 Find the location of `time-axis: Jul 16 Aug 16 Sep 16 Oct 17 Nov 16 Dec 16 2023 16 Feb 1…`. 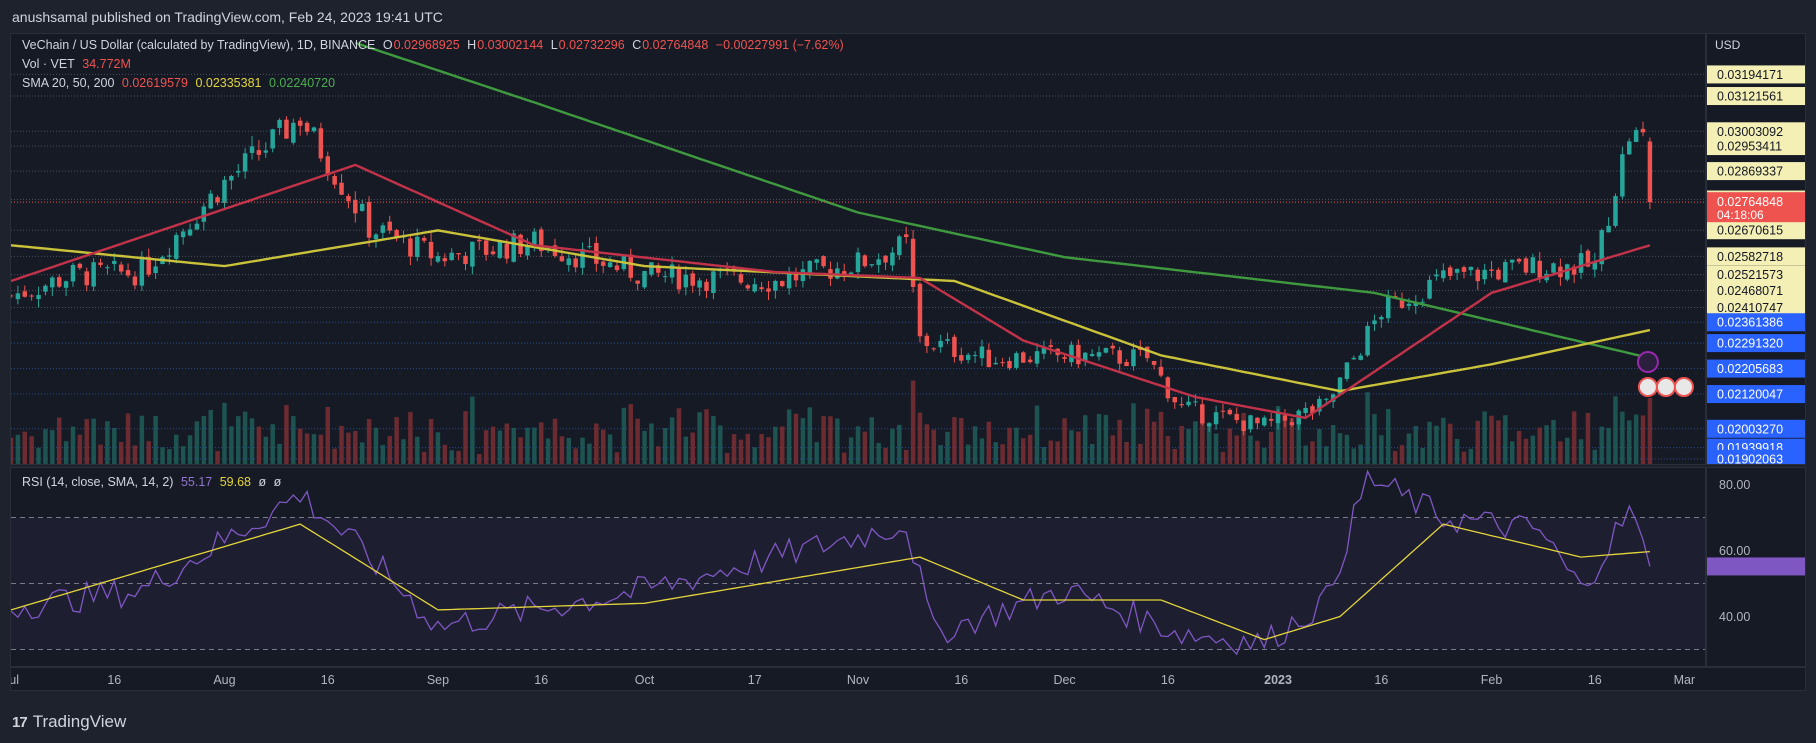

time-axis: Jul 16 Aug 16 Sep 16 Oct 17 Nov 16 Dec 16 2023 16 Feb 1… is located at coordinates (904, 679).